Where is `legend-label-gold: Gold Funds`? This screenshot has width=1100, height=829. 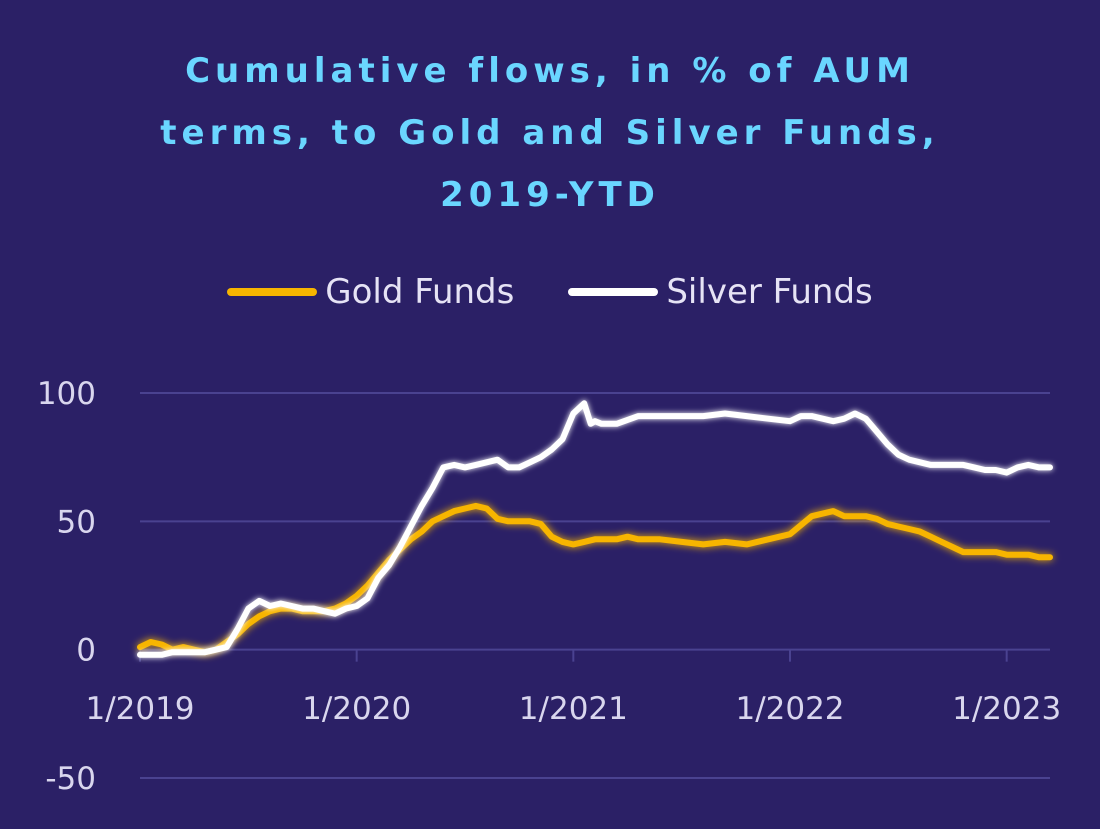
legend-label-gold: Gold Funds is located at coordinates (420, 292).